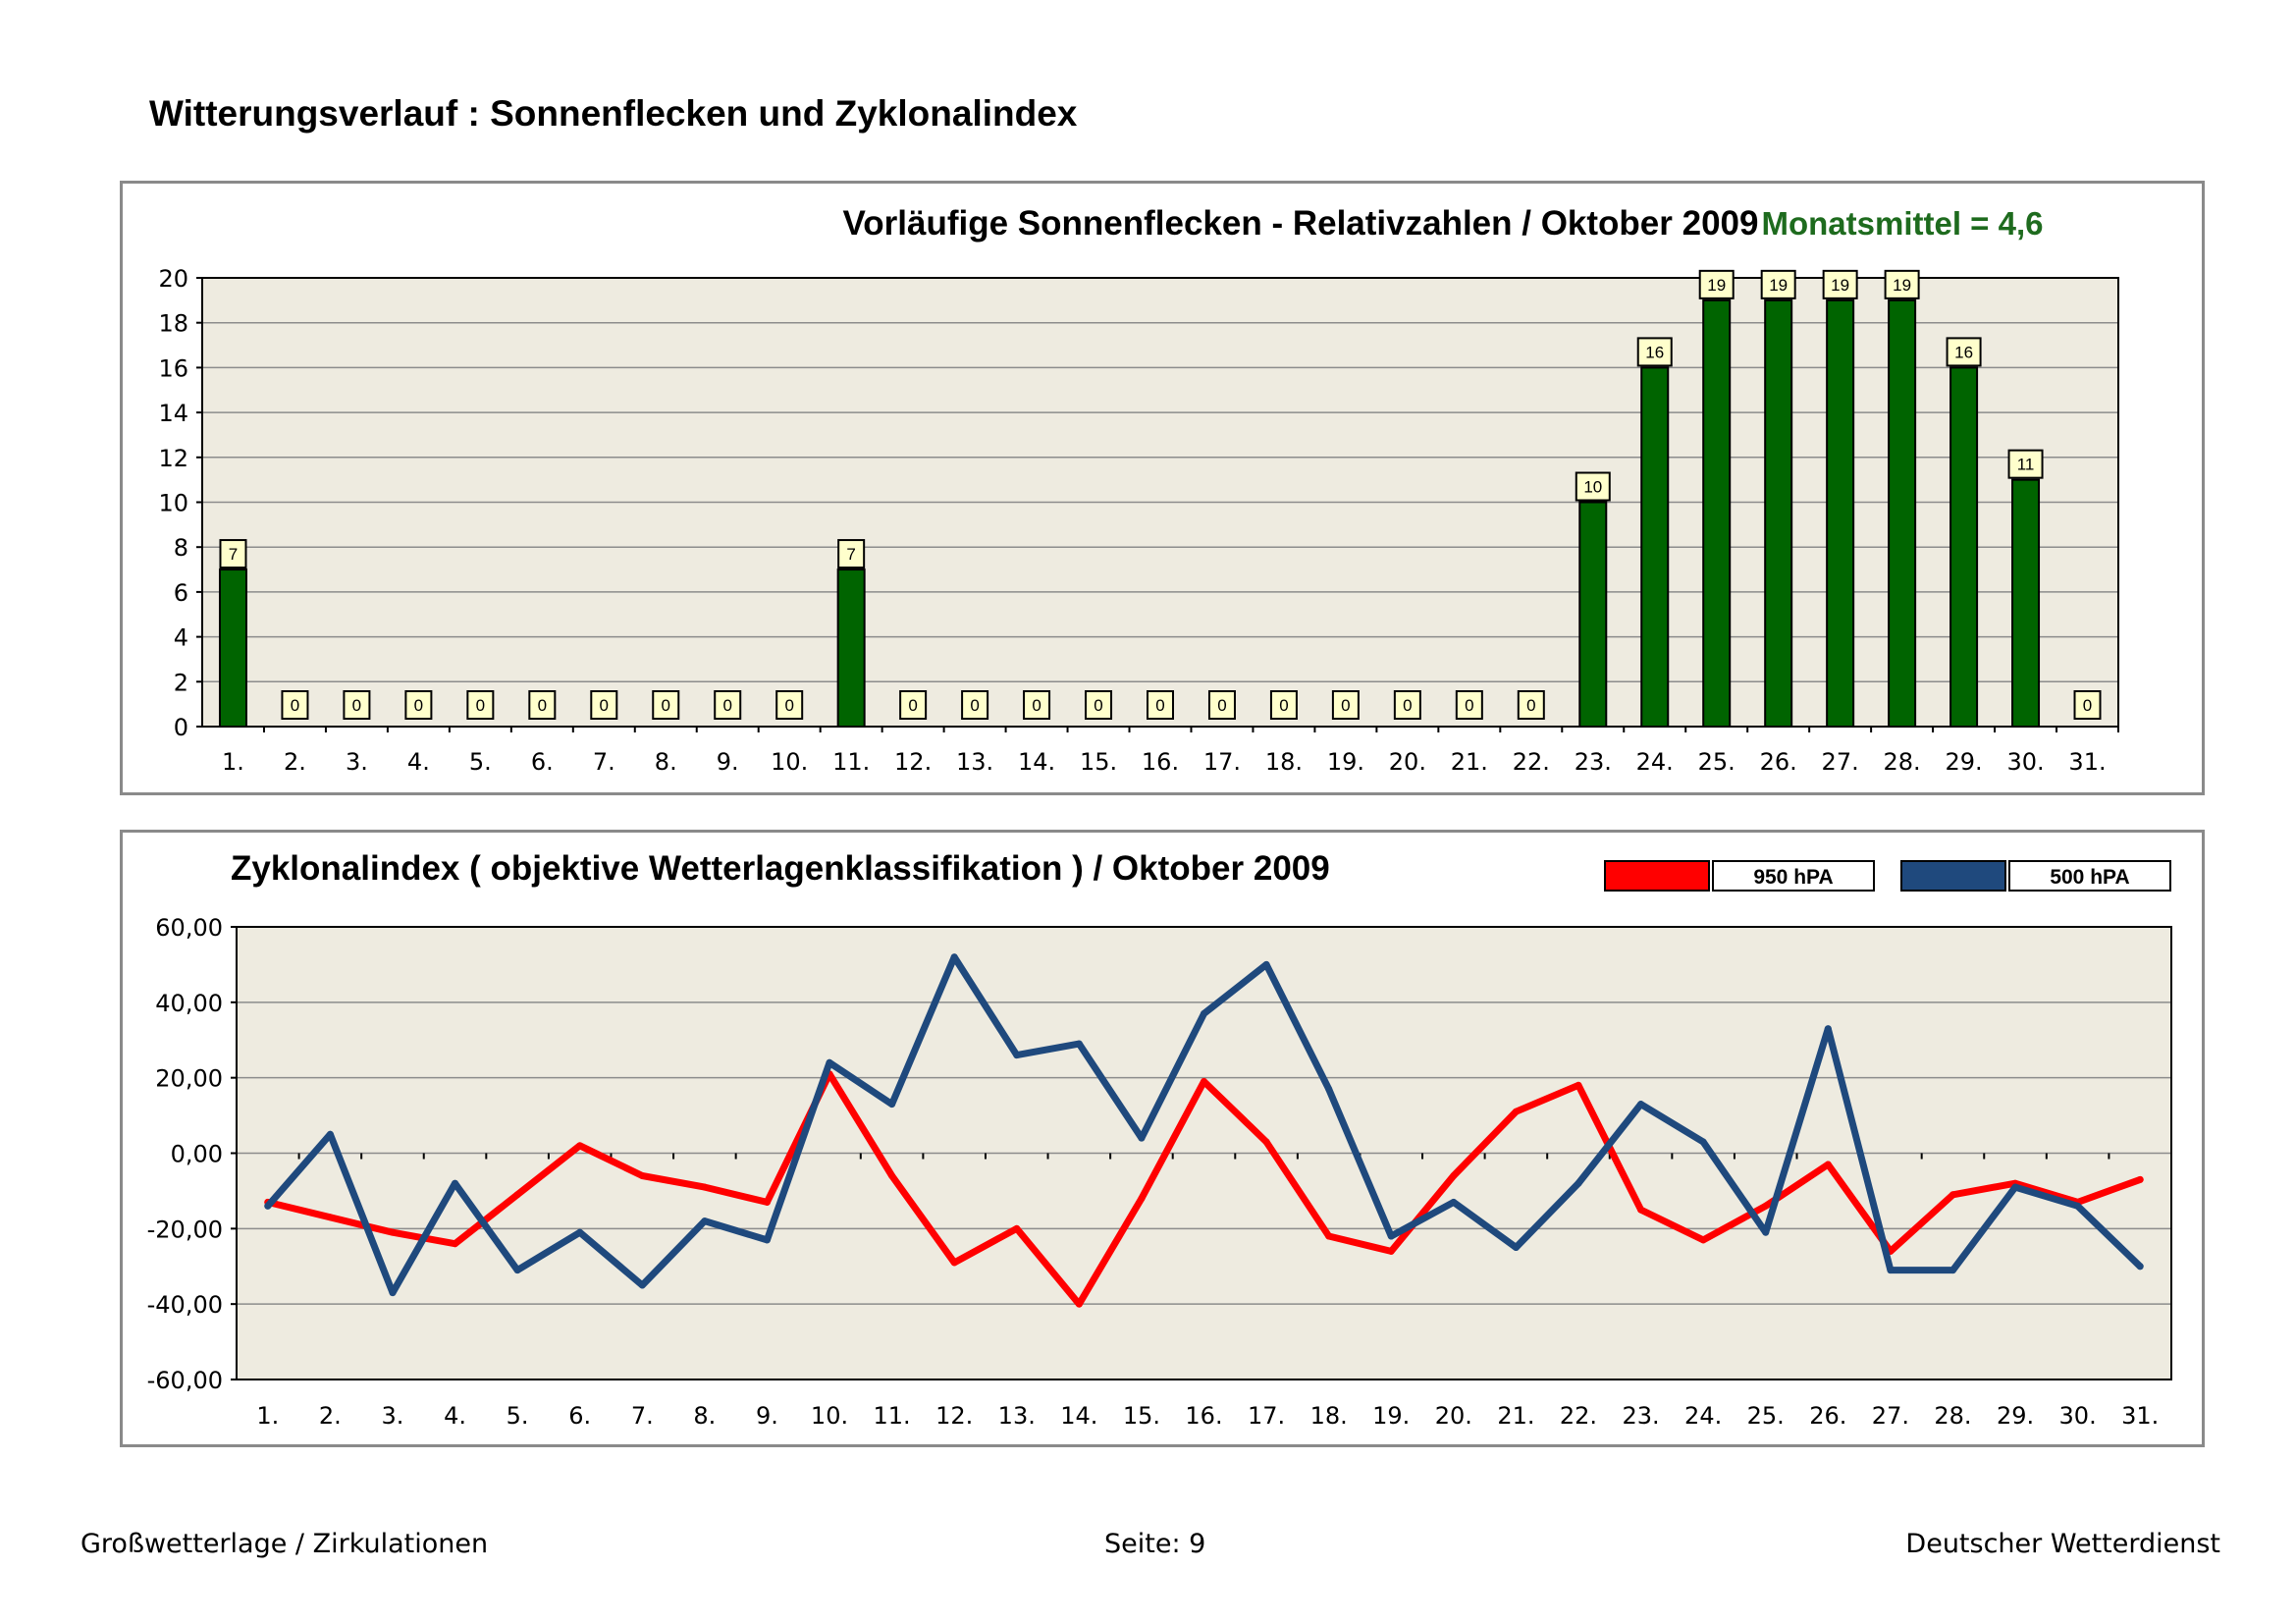 This screenshot has width=2296, height=1623. What do you see at coordinates (1841, 762) in the screenshot?
I see `x-tick-label: 27.` at bounding box center [1841, 762].